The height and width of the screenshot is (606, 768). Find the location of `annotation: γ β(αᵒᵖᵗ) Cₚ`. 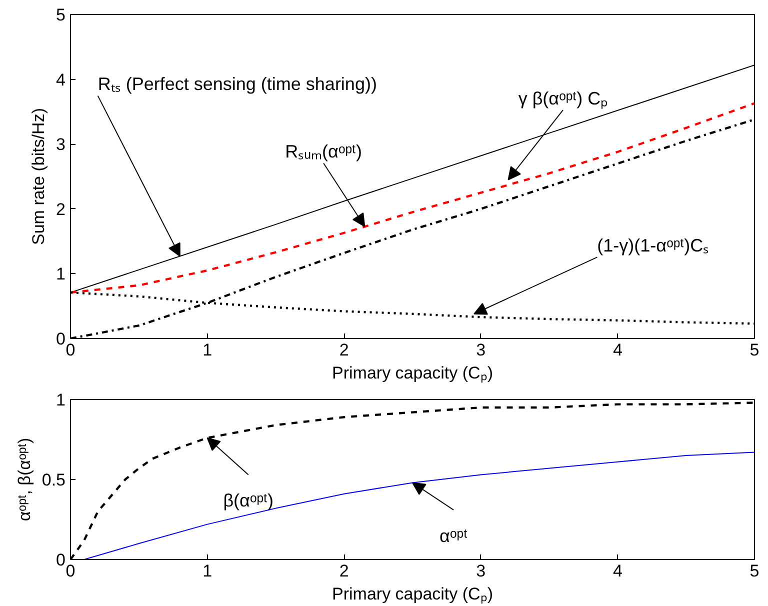

annotation: γ β(αᵒᵖᵗ) Cₚ is located at coordinates (563, 99).